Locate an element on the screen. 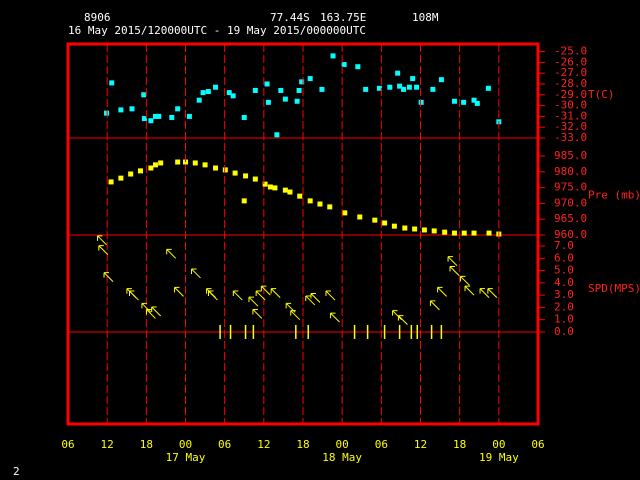 This screenshot has height=480, width=640. y-tick-label: 985.0 is located at coordinates (570, 155).